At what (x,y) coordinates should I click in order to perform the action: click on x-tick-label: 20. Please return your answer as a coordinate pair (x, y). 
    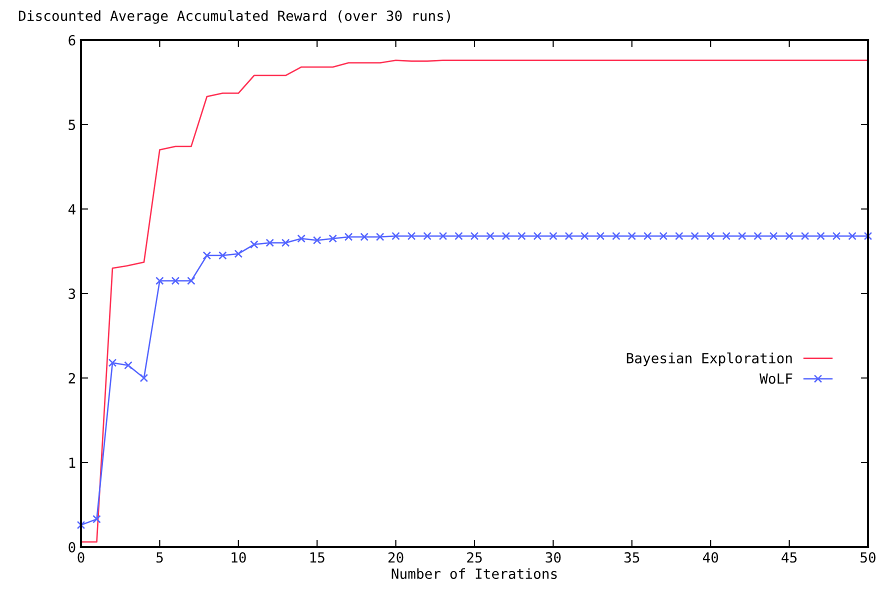
    Looking at the image, I should click on (396, 557).